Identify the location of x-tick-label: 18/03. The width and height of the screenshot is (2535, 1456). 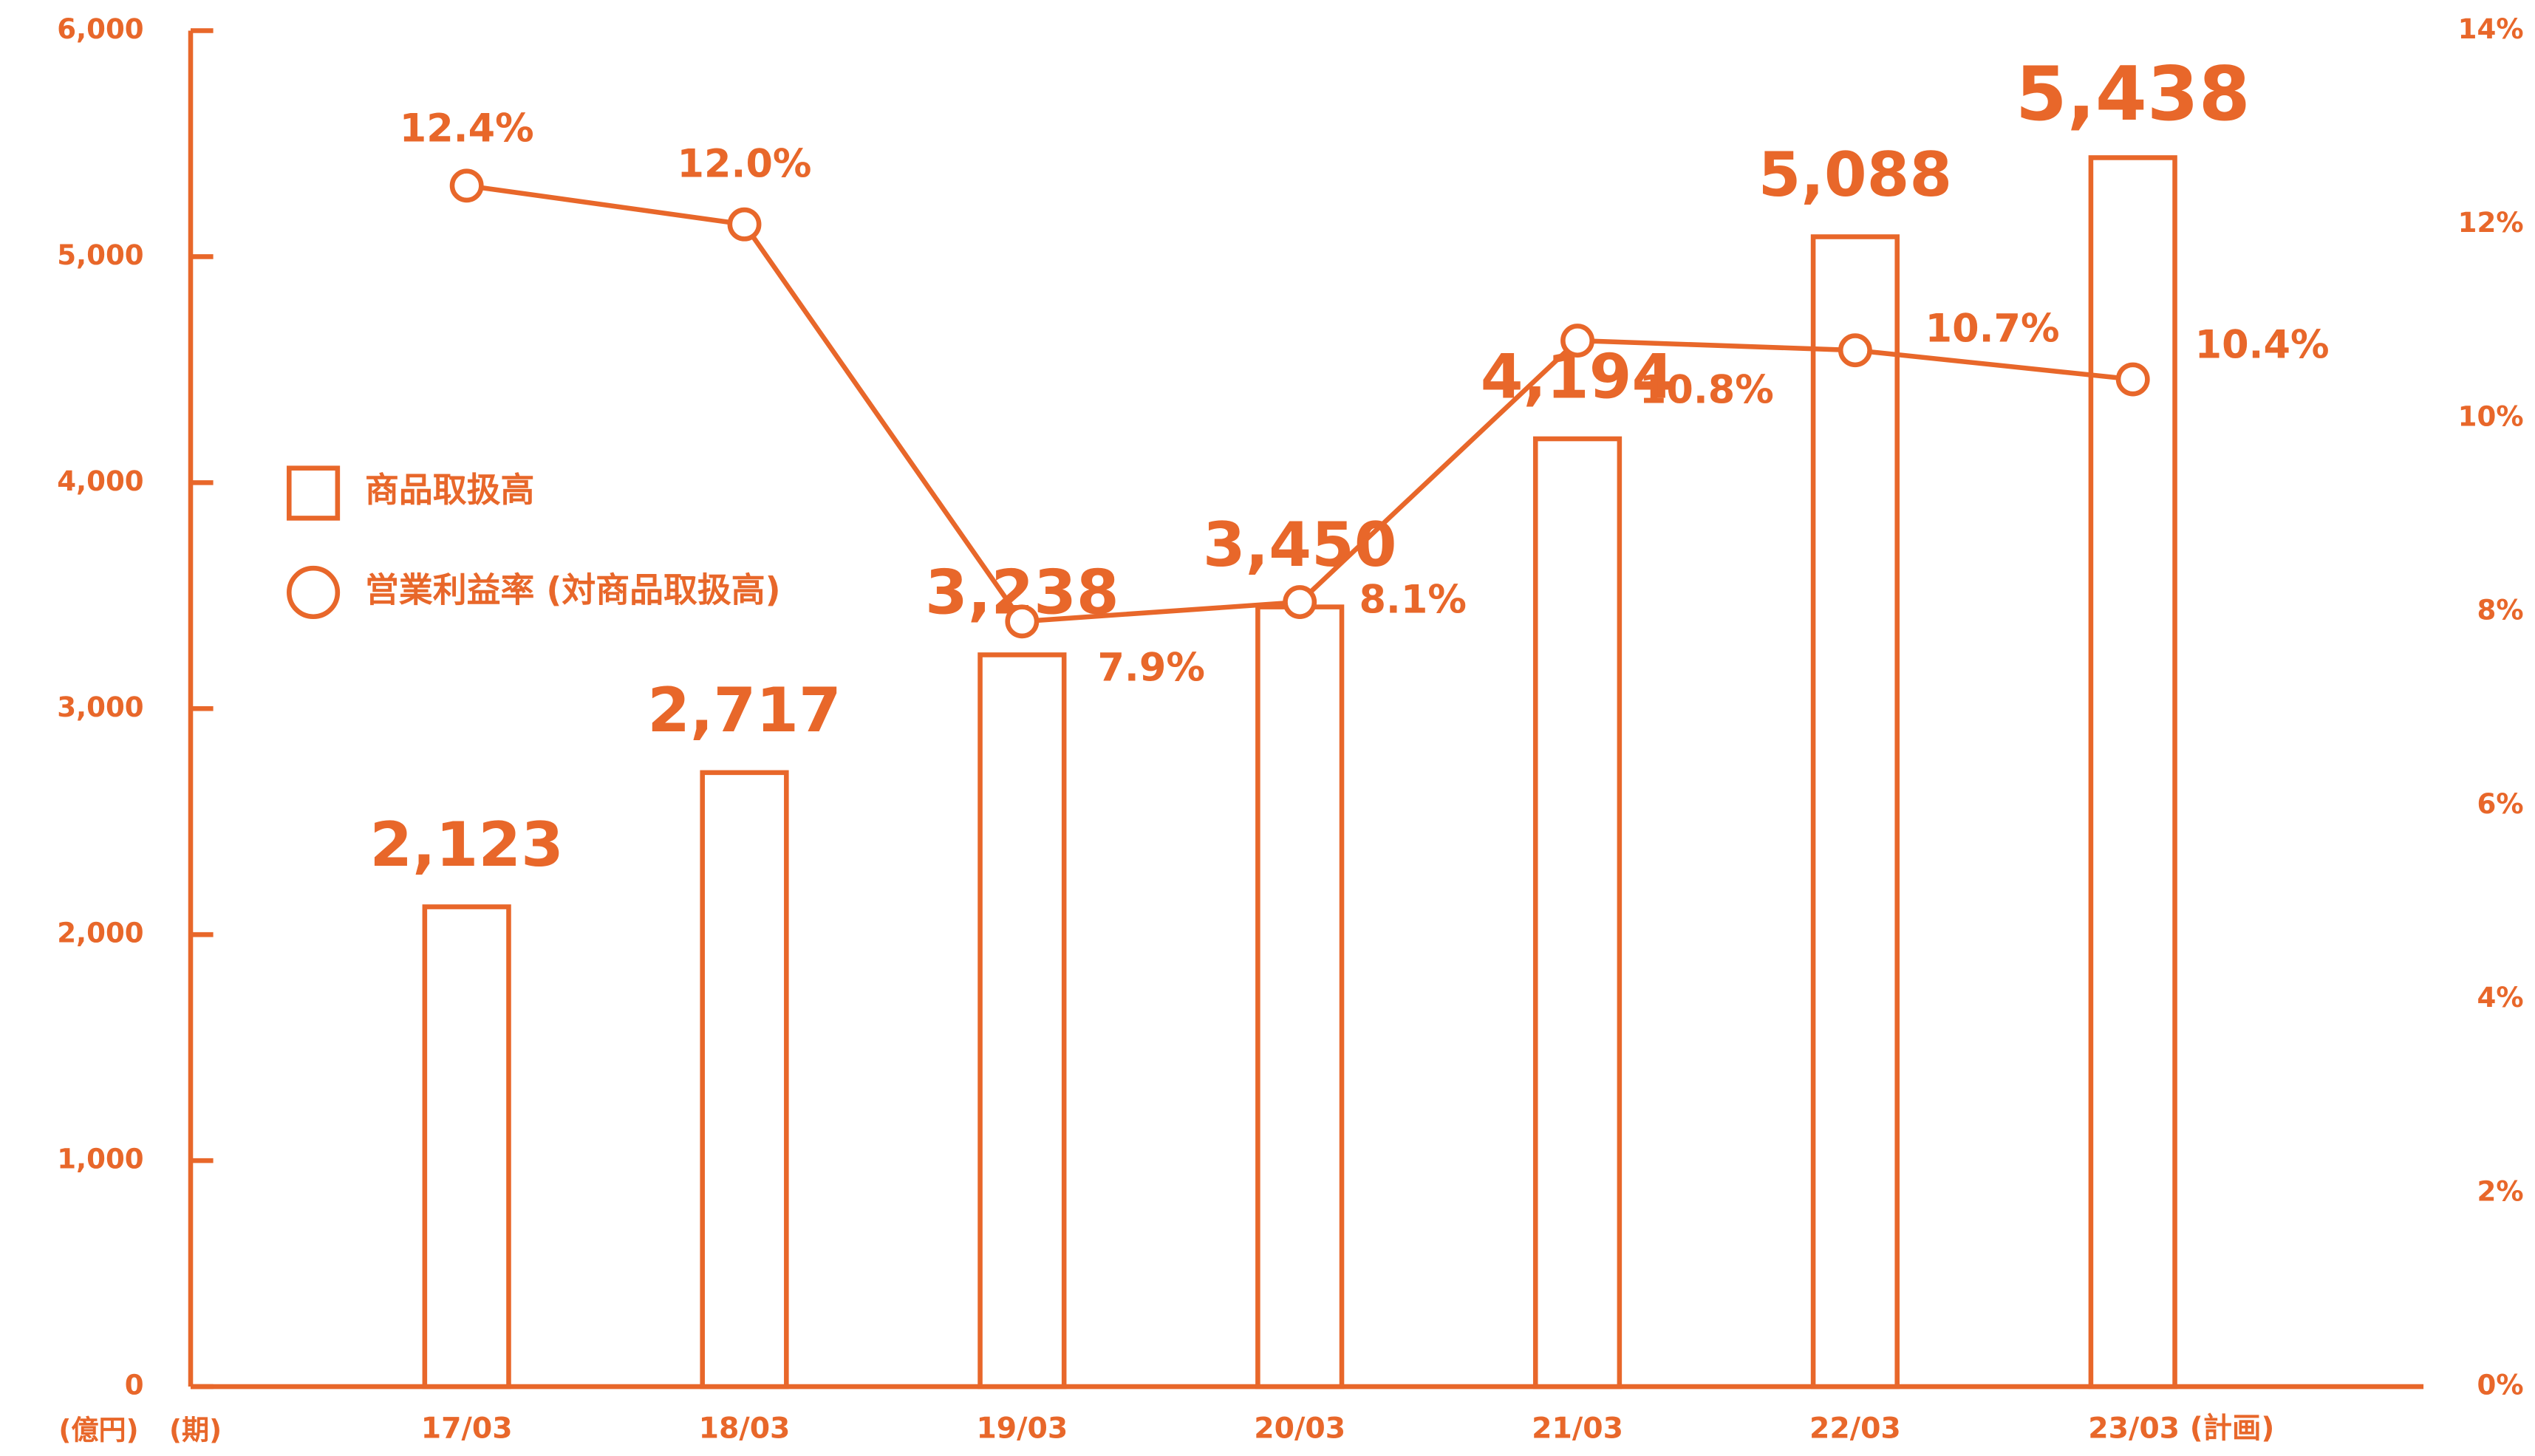
(745, 1429).